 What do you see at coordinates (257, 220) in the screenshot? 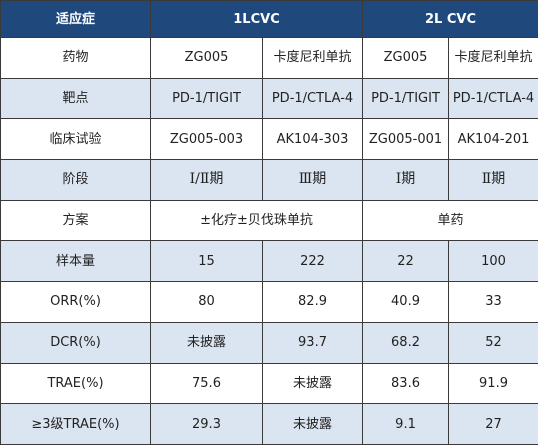
I see `table-cell-merged: ±化疗±贝伐珠单抗` at bounding box center [257, 220].